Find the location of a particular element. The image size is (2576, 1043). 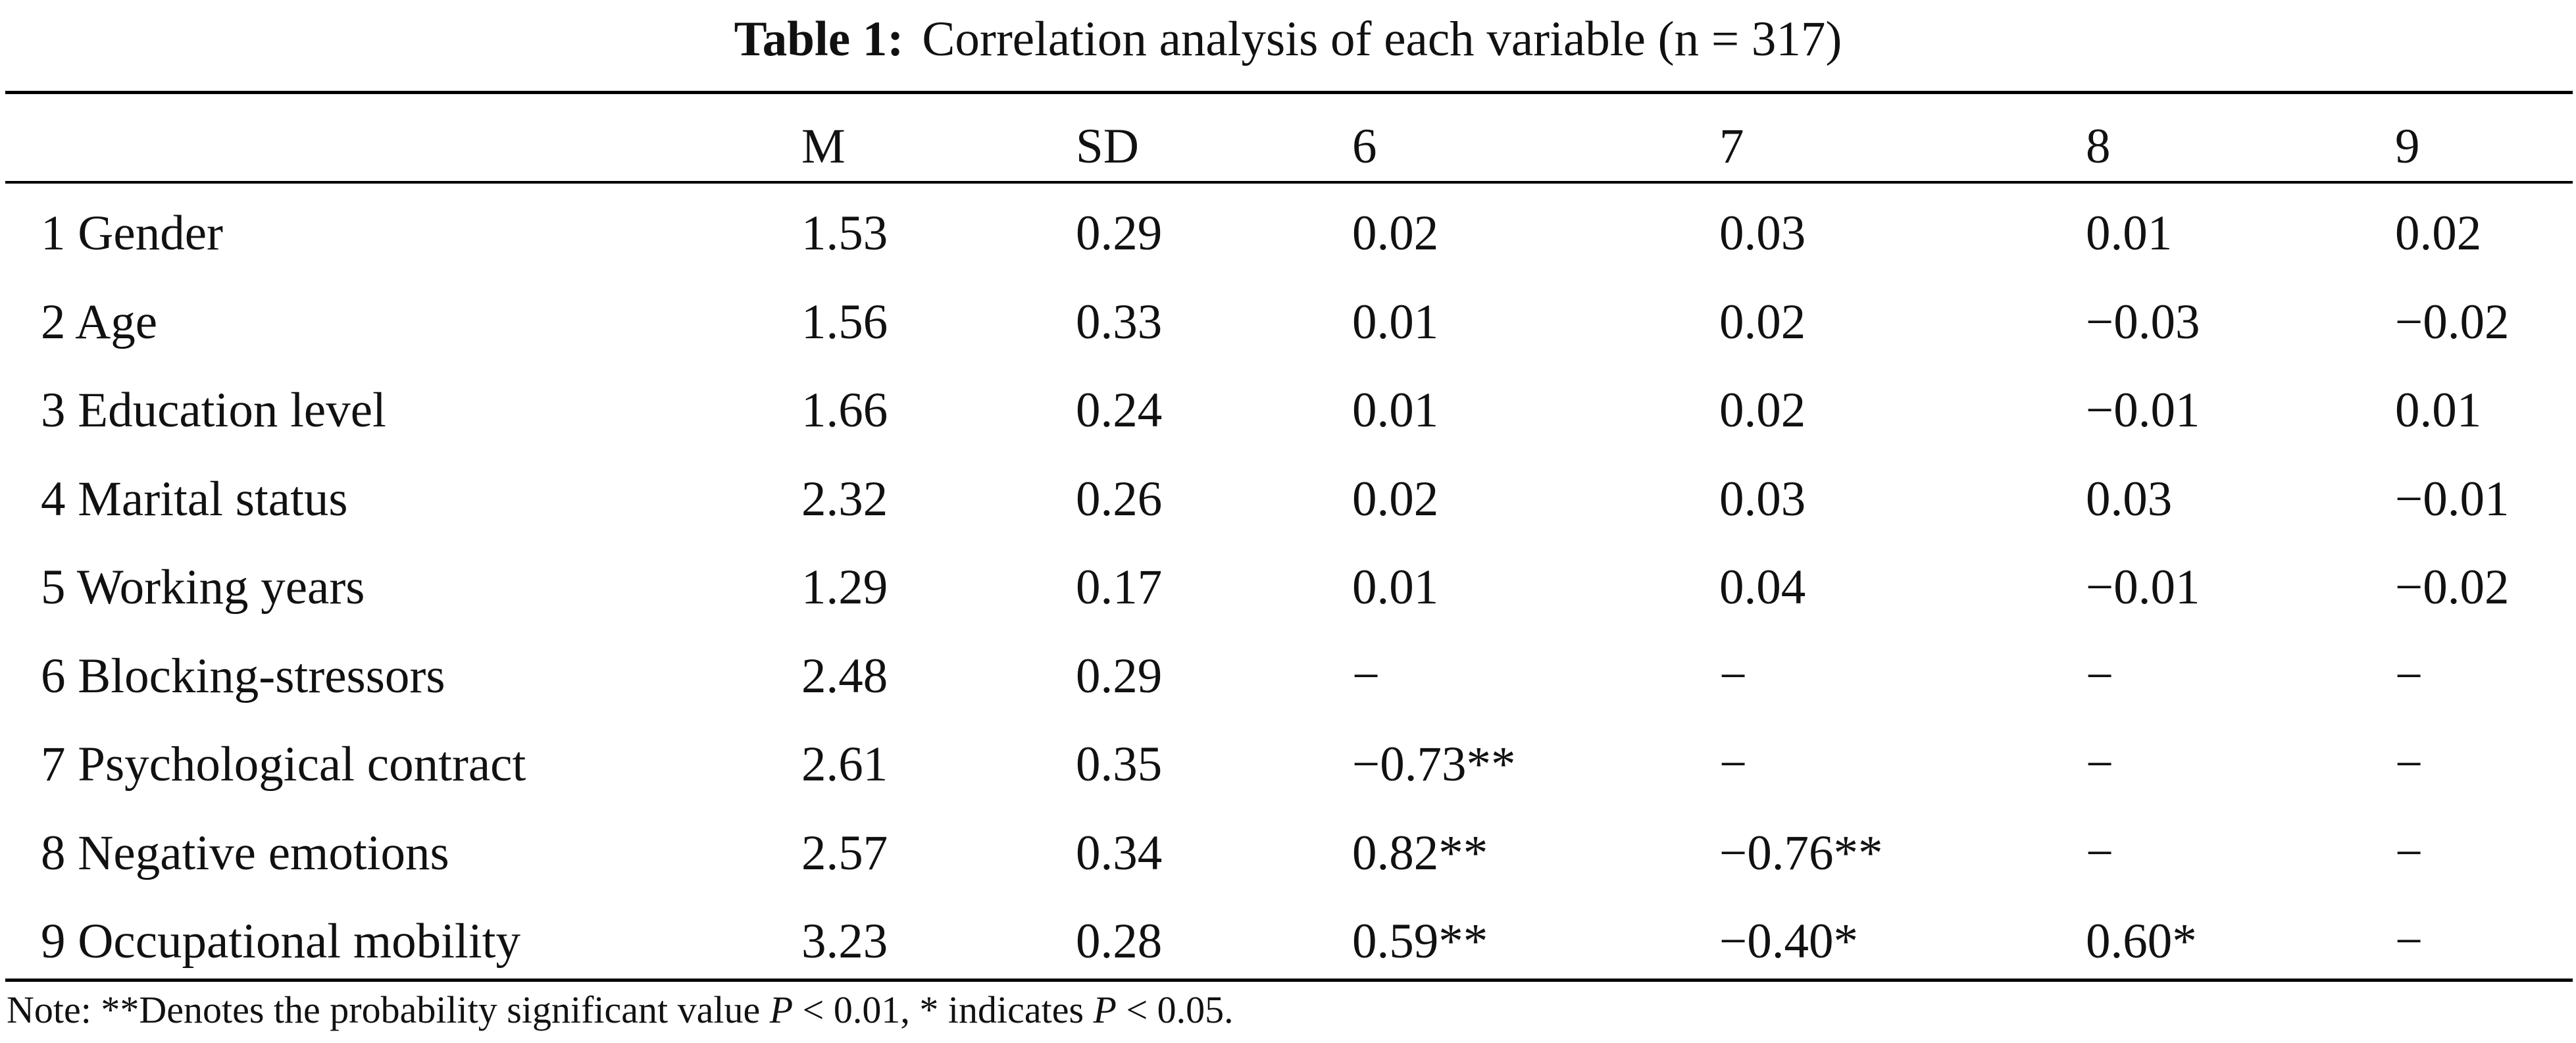

table-cell-corr-7: 0.04 is located at coordinates (1762, 588).